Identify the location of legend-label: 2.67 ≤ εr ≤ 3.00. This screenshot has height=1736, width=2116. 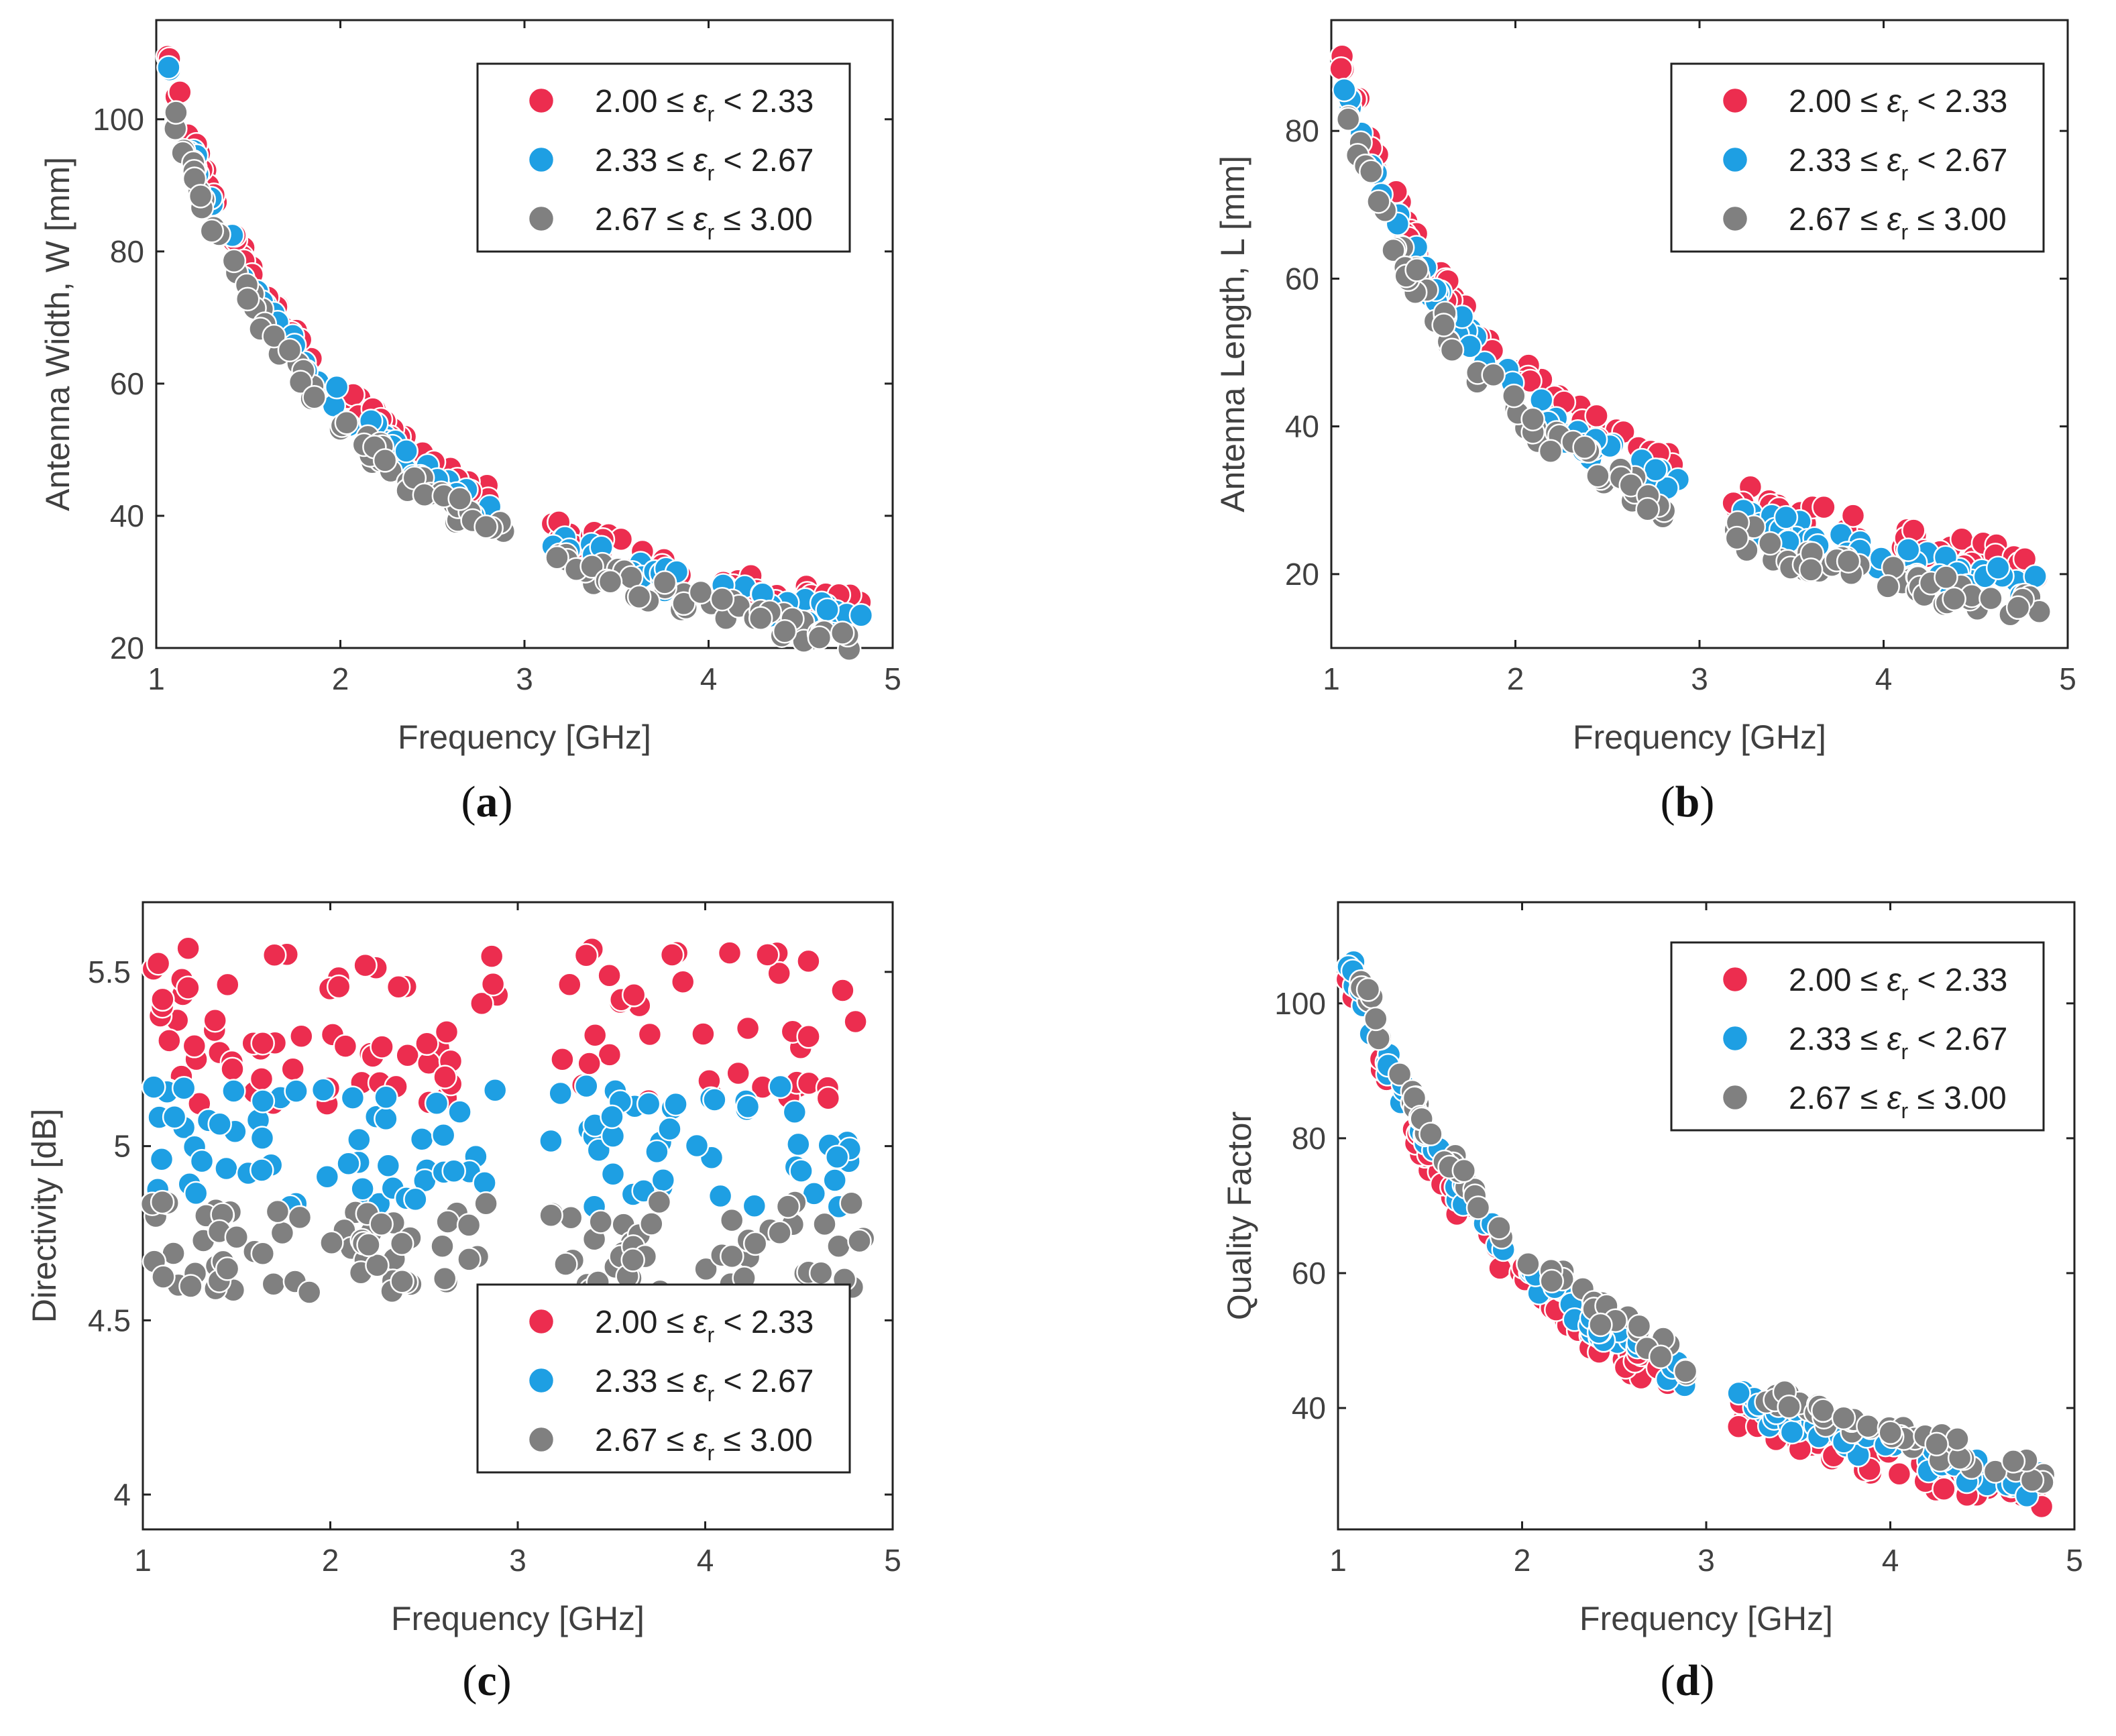
(1898, 223).